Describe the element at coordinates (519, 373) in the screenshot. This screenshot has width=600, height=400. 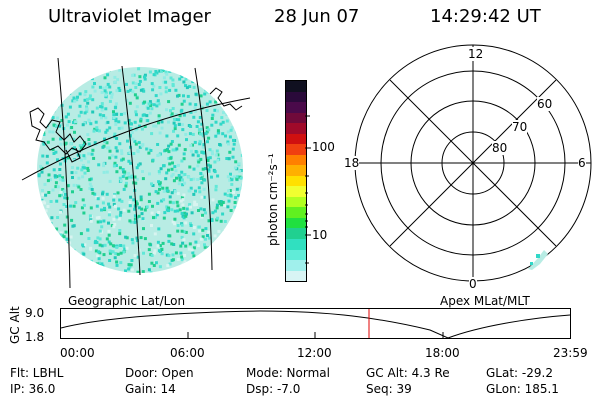
I see `glat-info: GLat: -29.2` at that location.